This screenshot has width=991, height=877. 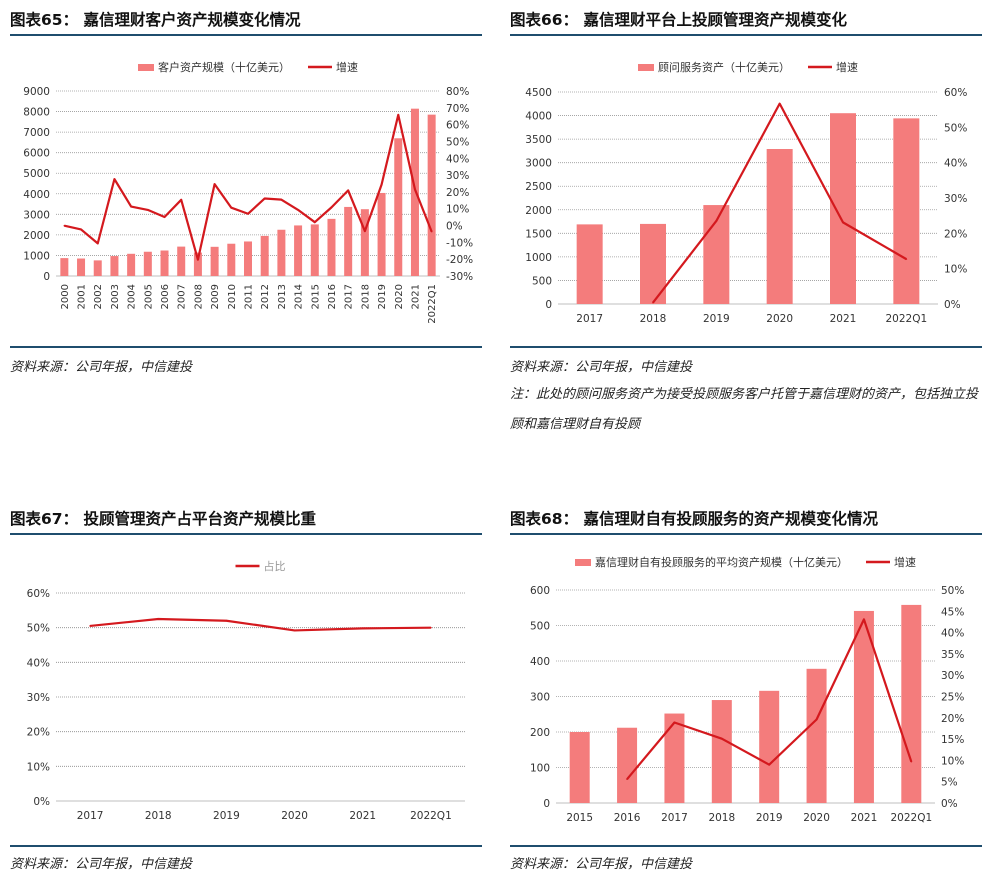 What do you see at coordinates (952, 655) in the screenshot?
I see `y2-tick-label: 35%` at bounding box center [952, 655].